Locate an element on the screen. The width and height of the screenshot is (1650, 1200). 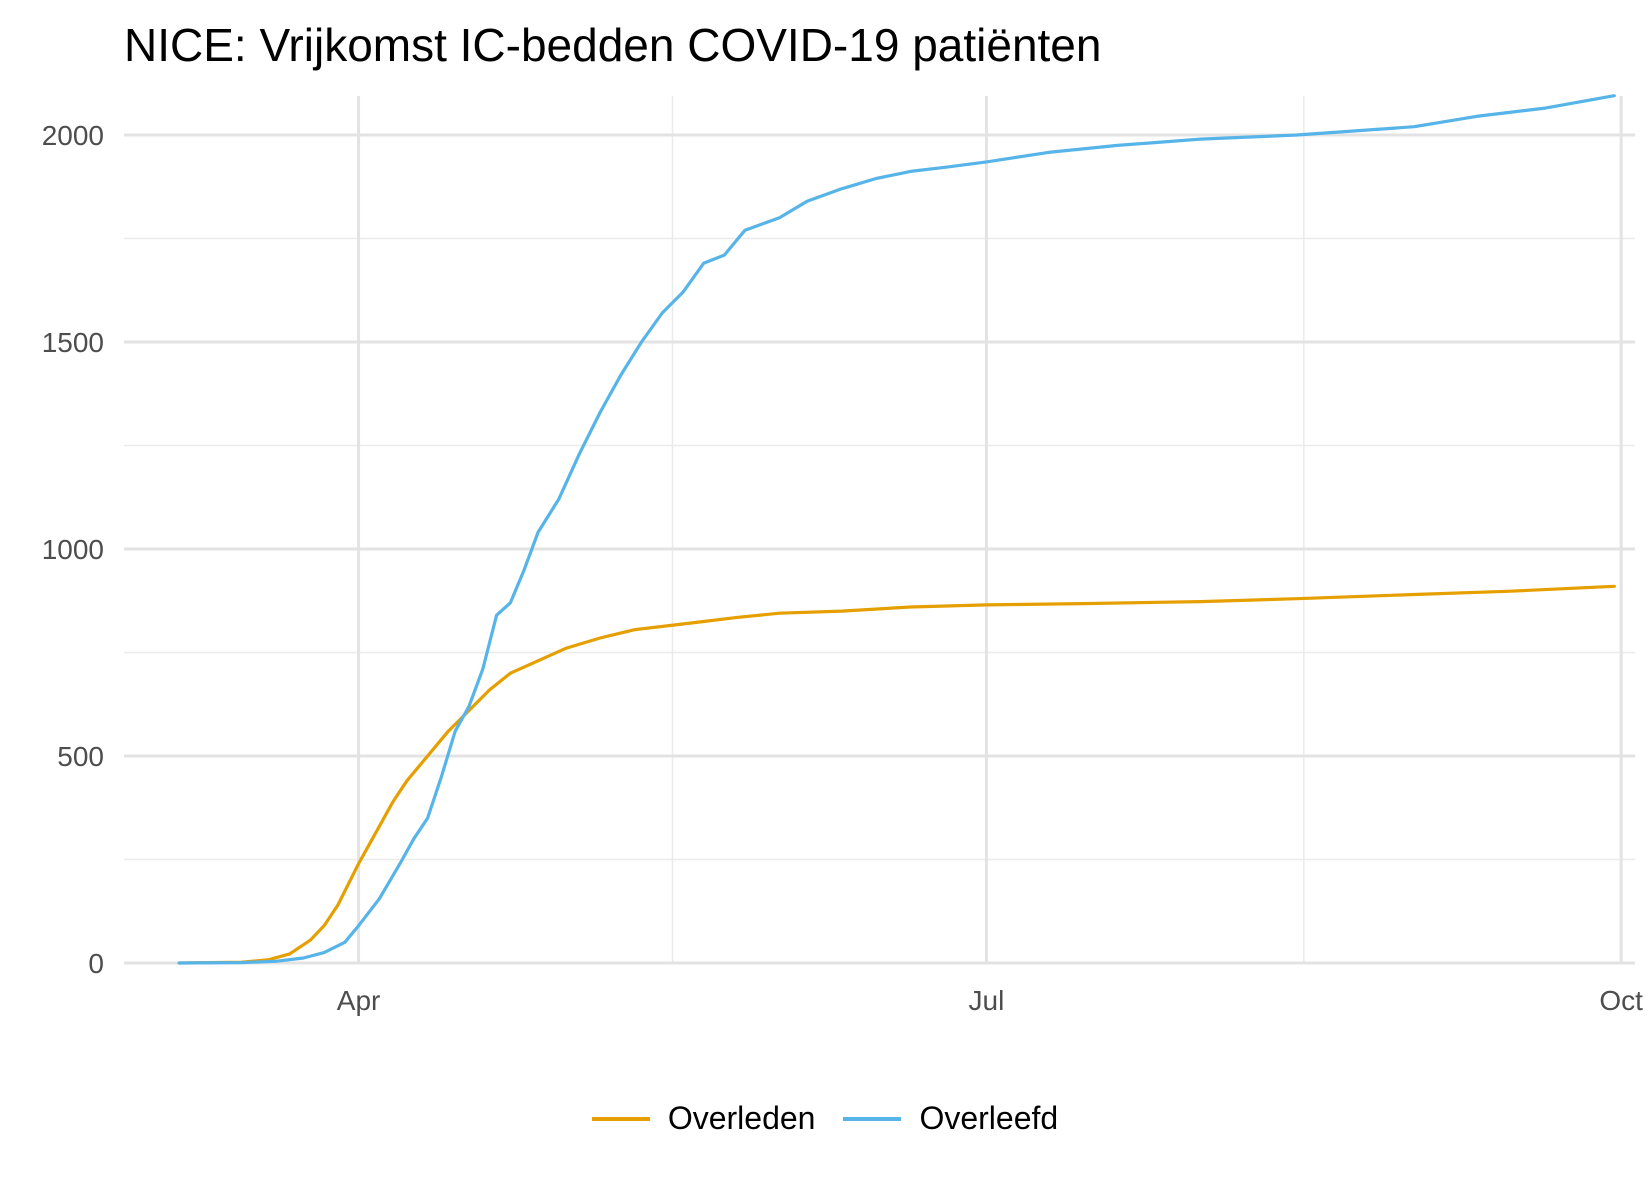
y-tick-label: 1000 is located at coordinates (73, 549).